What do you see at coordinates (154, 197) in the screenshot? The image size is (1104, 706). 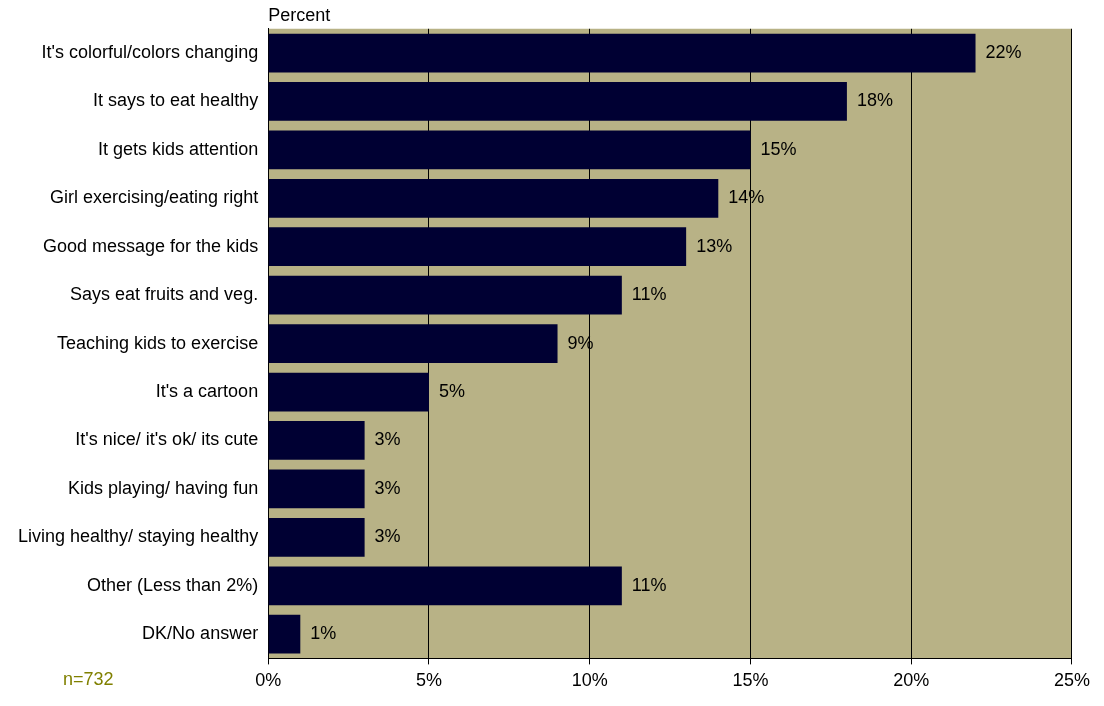 I see `y-tick-label: Girl exercising/eating right` at bounding box center [154, 197].